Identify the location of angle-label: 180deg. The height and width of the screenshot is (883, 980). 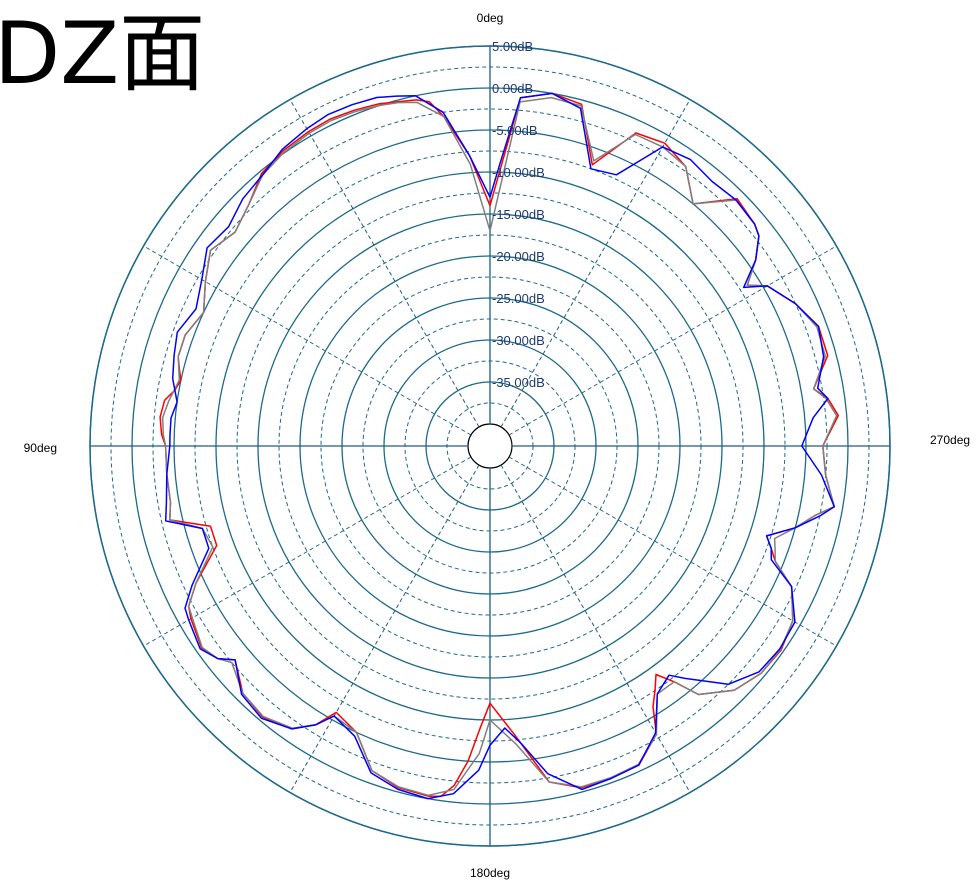
(490, 873).